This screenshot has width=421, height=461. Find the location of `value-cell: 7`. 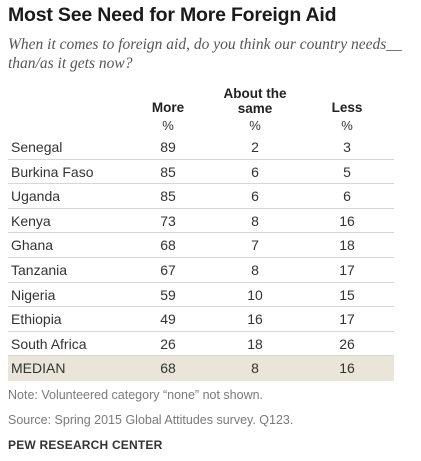

value-cell: 7 is located at coordinates (255, 245).